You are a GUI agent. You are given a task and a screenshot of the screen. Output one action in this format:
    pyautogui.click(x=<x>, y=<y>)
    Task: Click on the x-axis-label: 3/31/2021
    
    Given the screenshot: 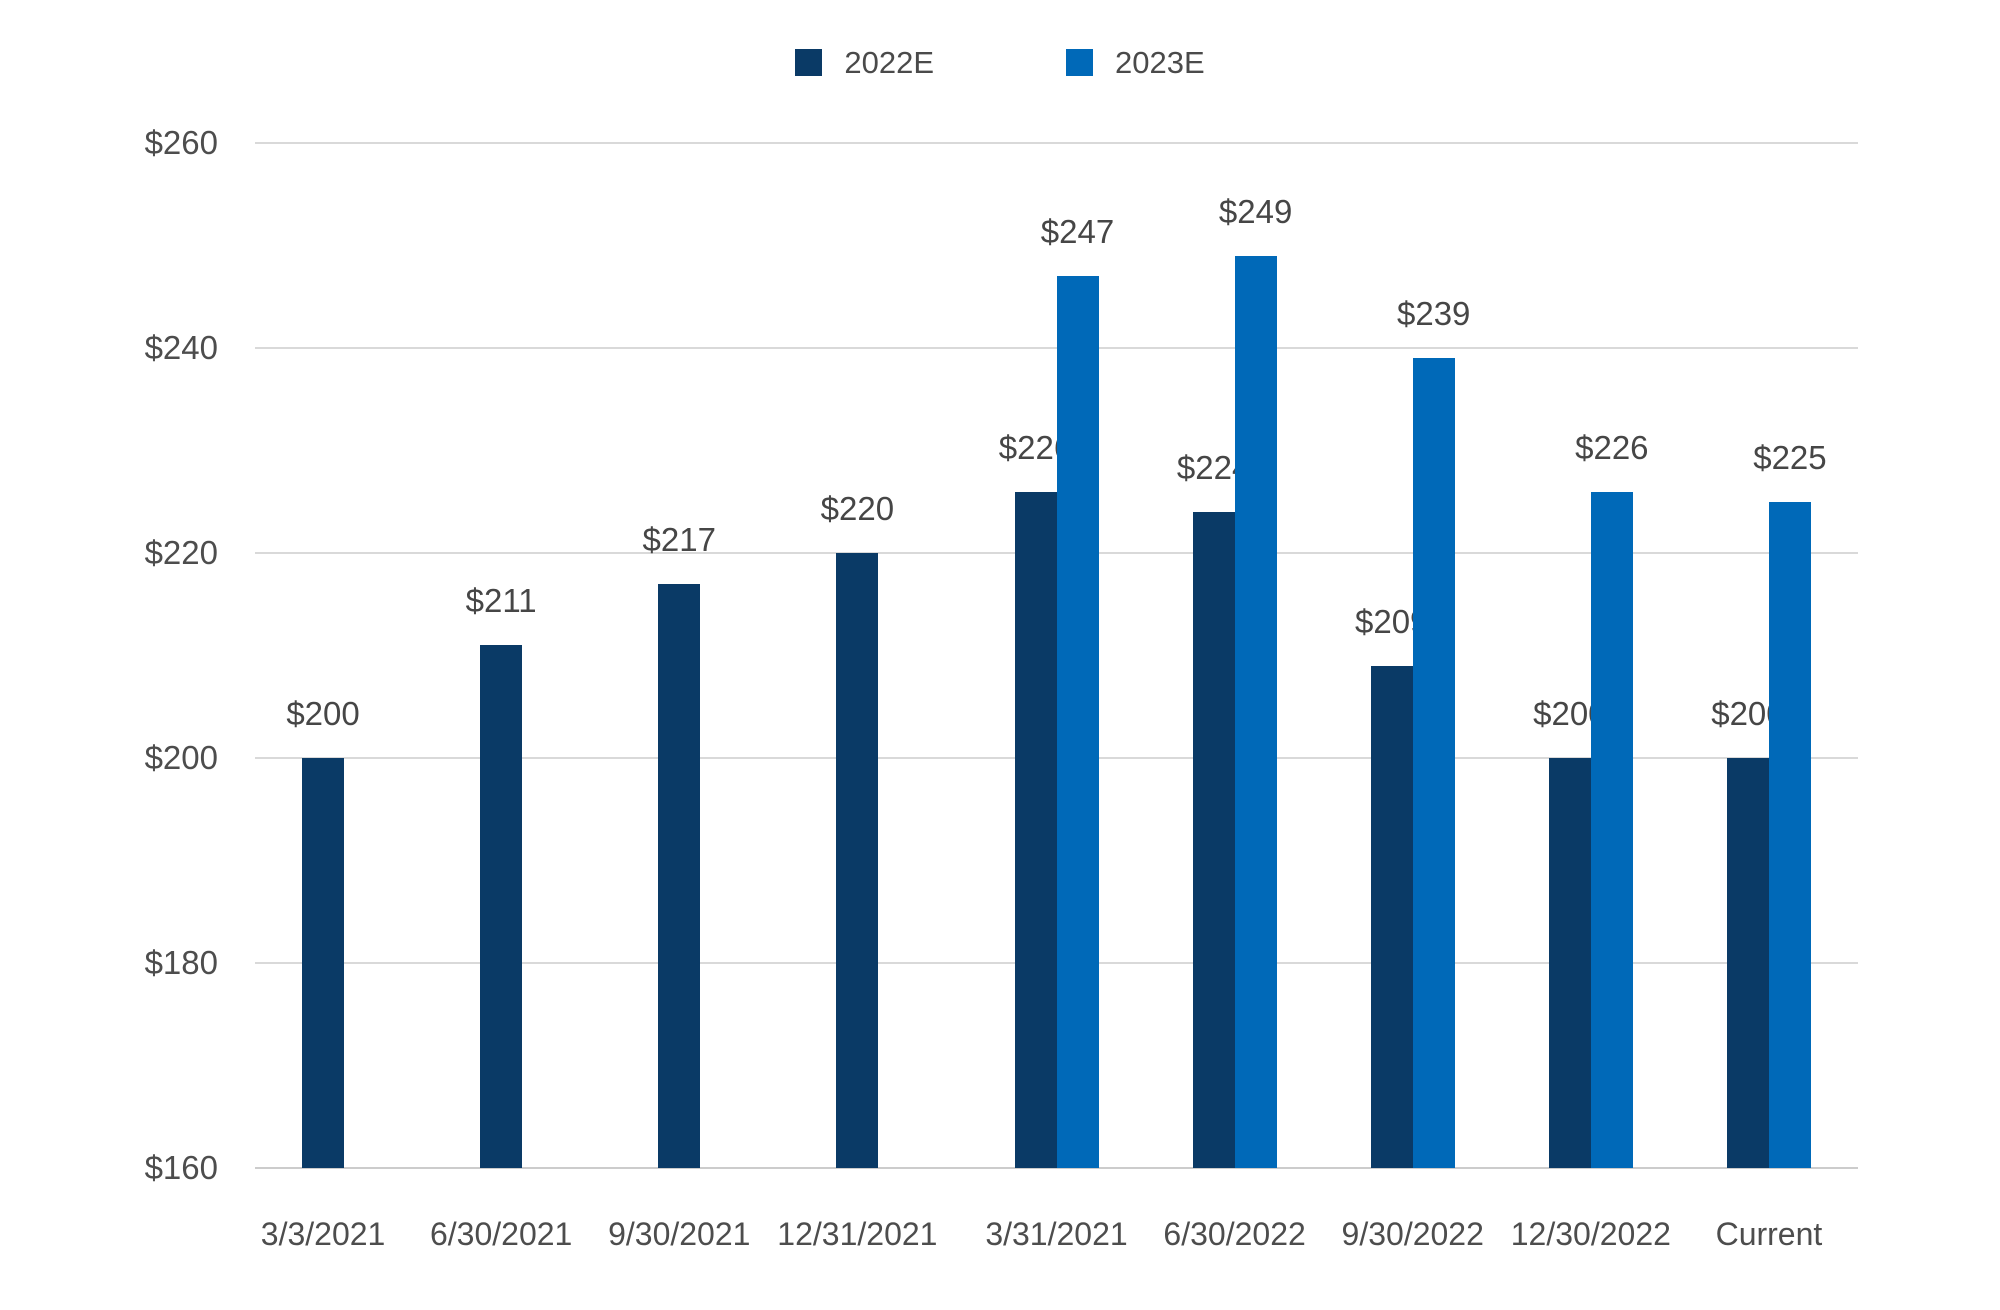 What is the action you would take?
    pyautogui.click(x=1056, y=1234)
    